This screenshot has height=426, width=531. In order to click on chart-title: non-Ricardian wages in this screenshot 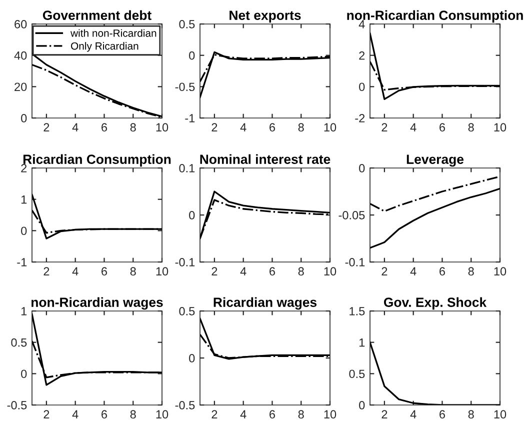, I will do `click(97, 303)`.